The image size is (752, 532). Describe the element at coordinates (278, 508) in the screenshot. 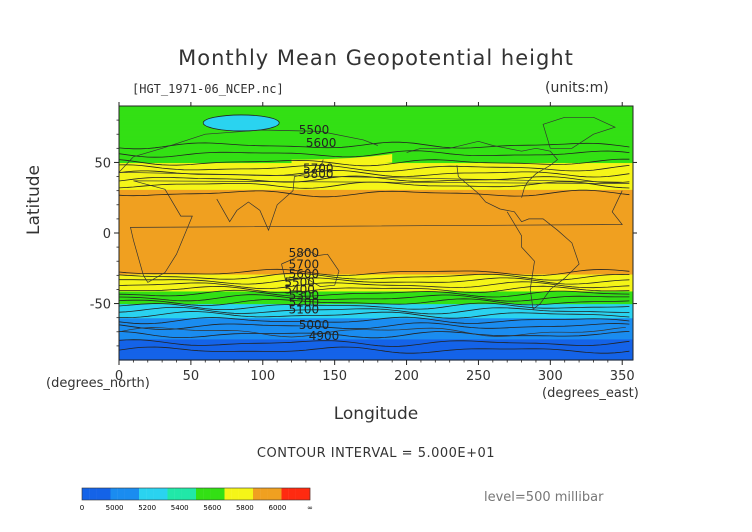

I see `colorbar-label: 6000` at that location.